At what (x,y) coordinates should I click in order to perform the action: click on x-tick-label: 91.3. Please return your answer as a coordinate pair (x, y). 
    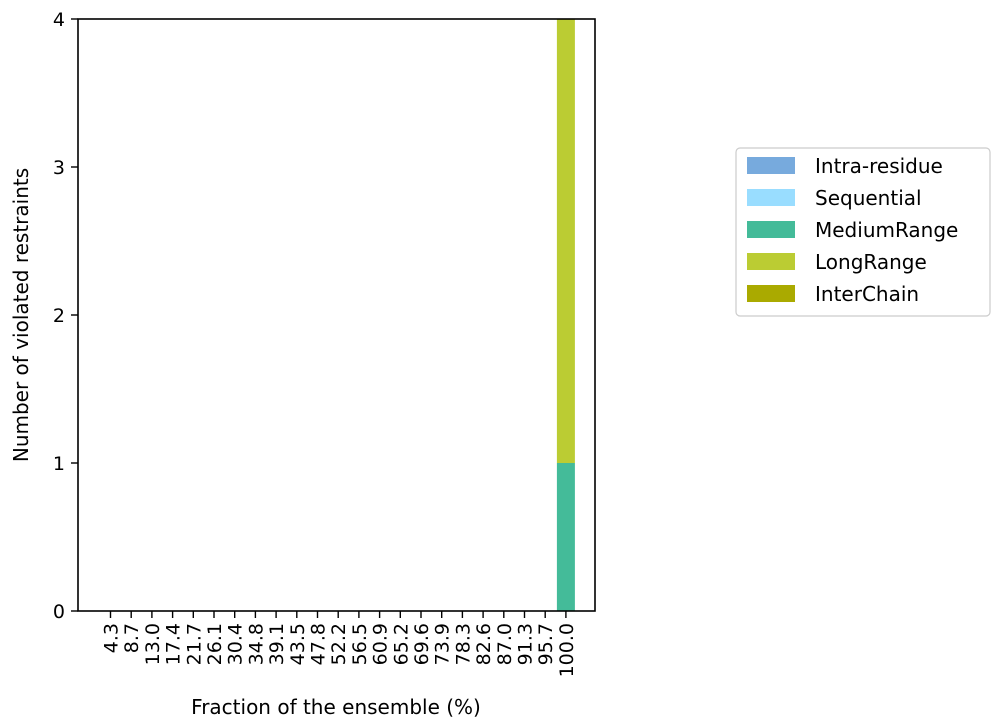
    Looking at the image, I should click on (526, 644).